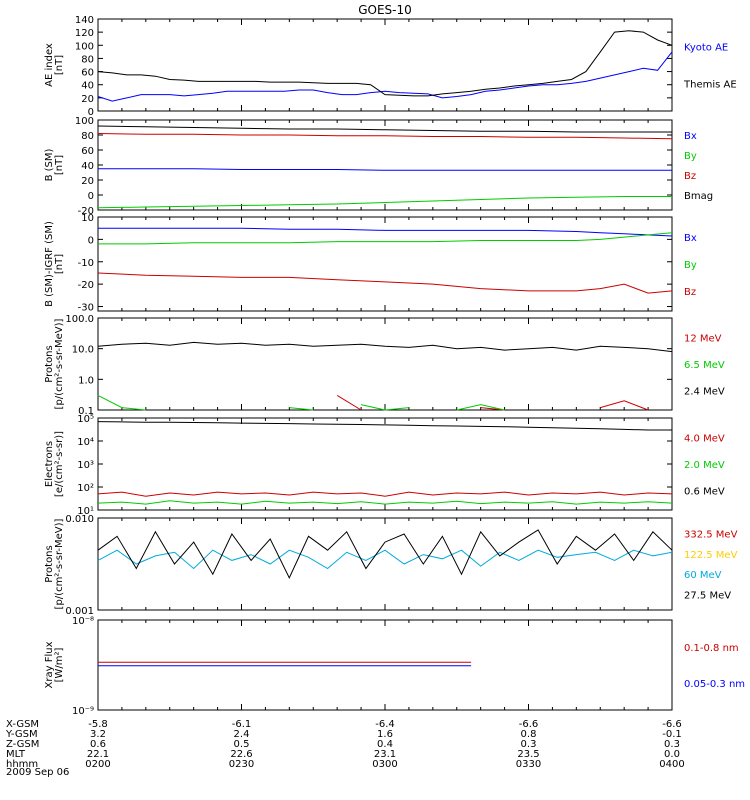 The width and height of the screenshot is (750, 800). I want to click on y-tick-label: 100.0, so click(79, 319).